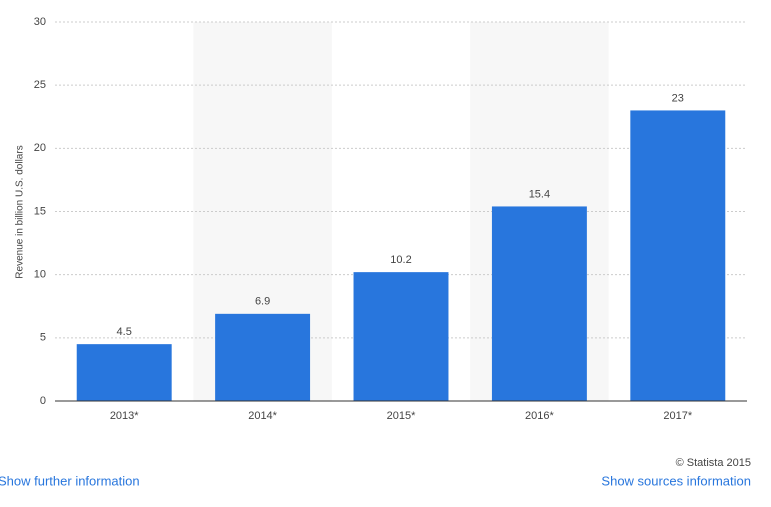 This screenshot has height=507, width=771. What do you see at coordinates (70, 480) in the screenshot?
I see `further-info-link: Show further information` at bounding box center [70, 480].